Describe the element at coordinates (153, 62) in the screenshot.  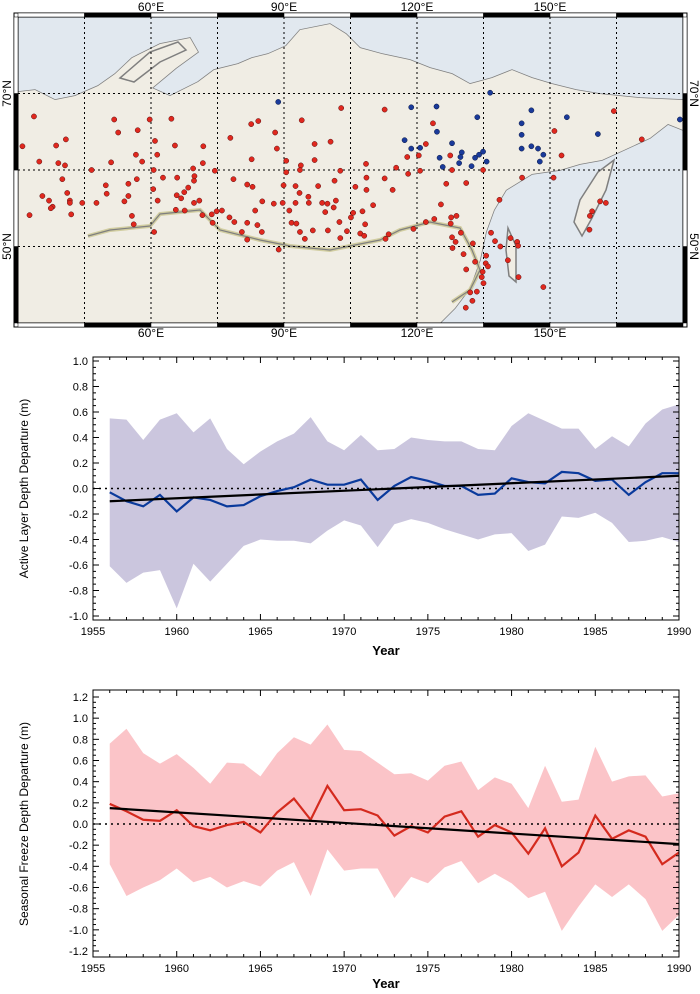
I see `novaya-zemlya` at that location.